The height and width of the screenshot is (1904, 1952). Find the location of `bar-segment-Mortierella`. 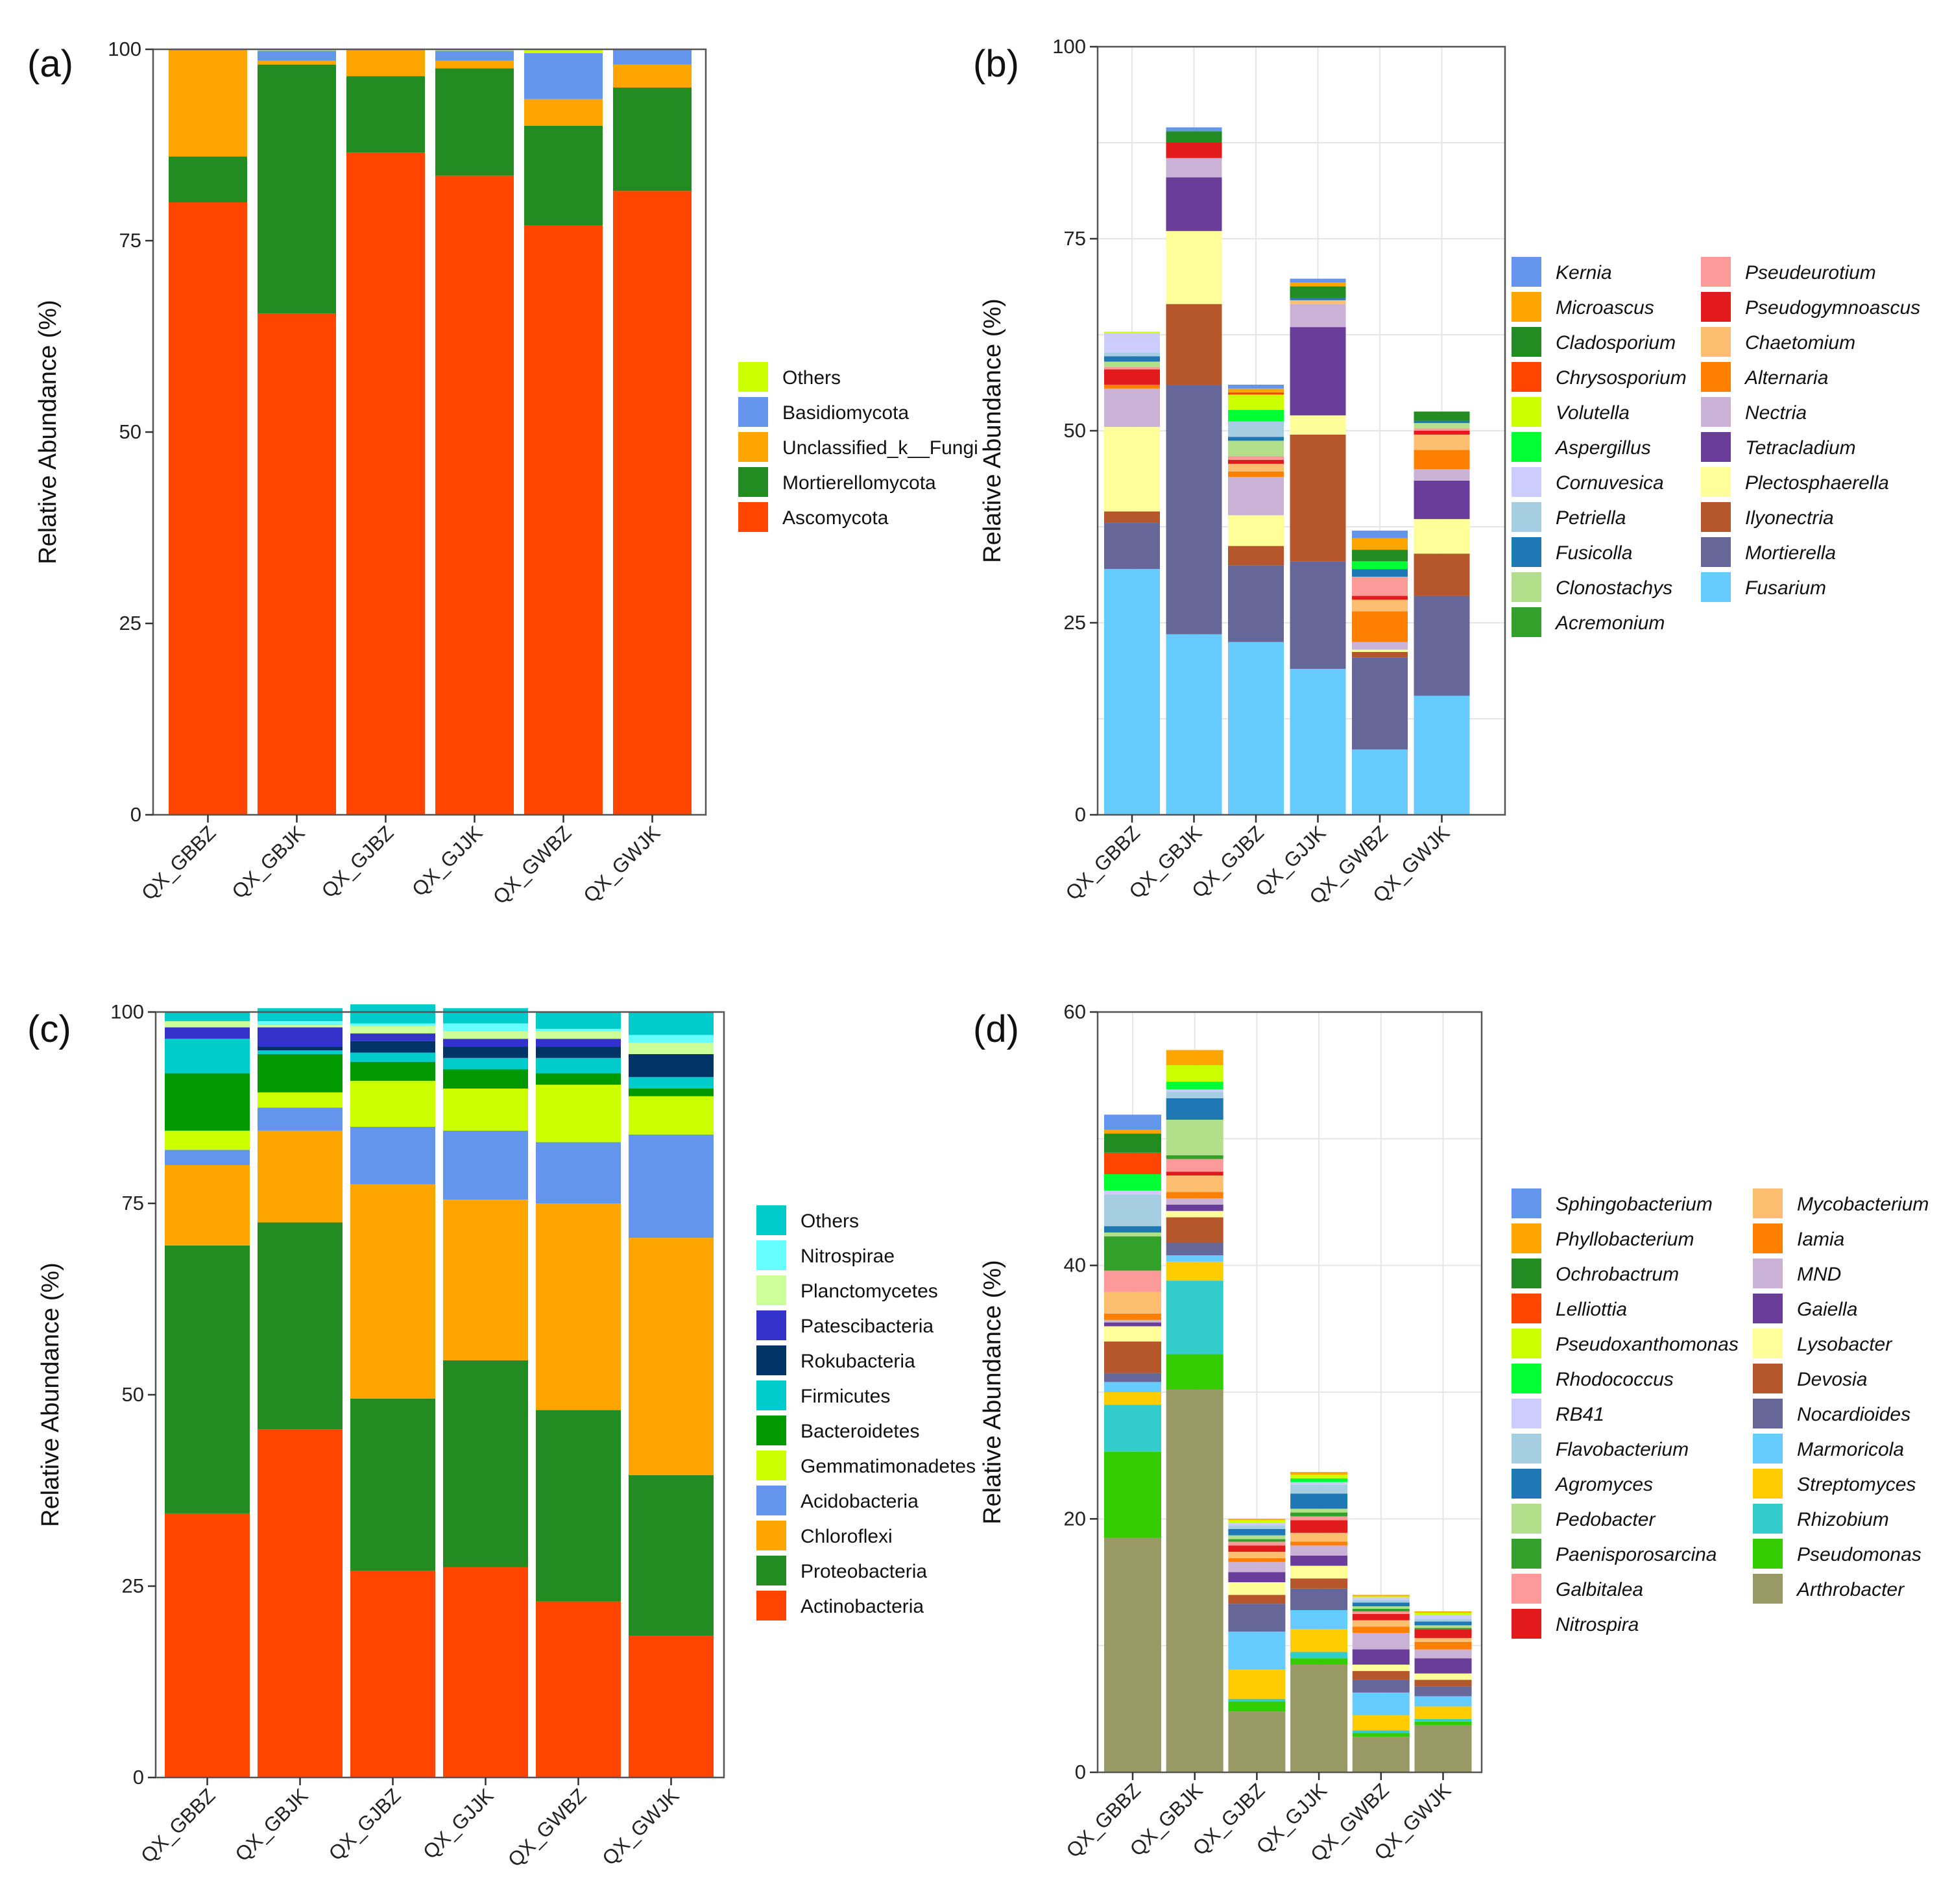

bar-segment-Mortierella is located at coordinates (1318, 615).